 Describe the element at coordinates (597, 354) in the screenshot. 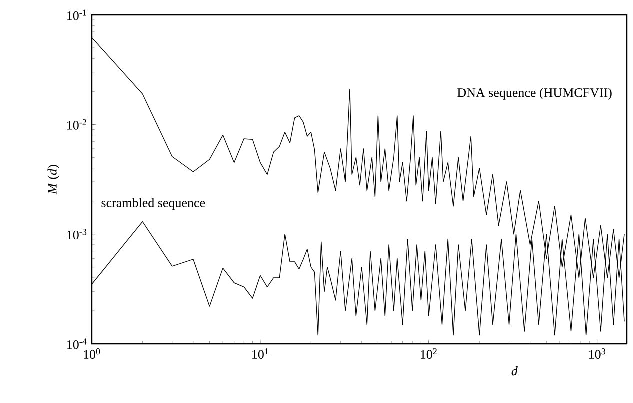

I see `x-tick-label: 10$^{3}$` at that location.